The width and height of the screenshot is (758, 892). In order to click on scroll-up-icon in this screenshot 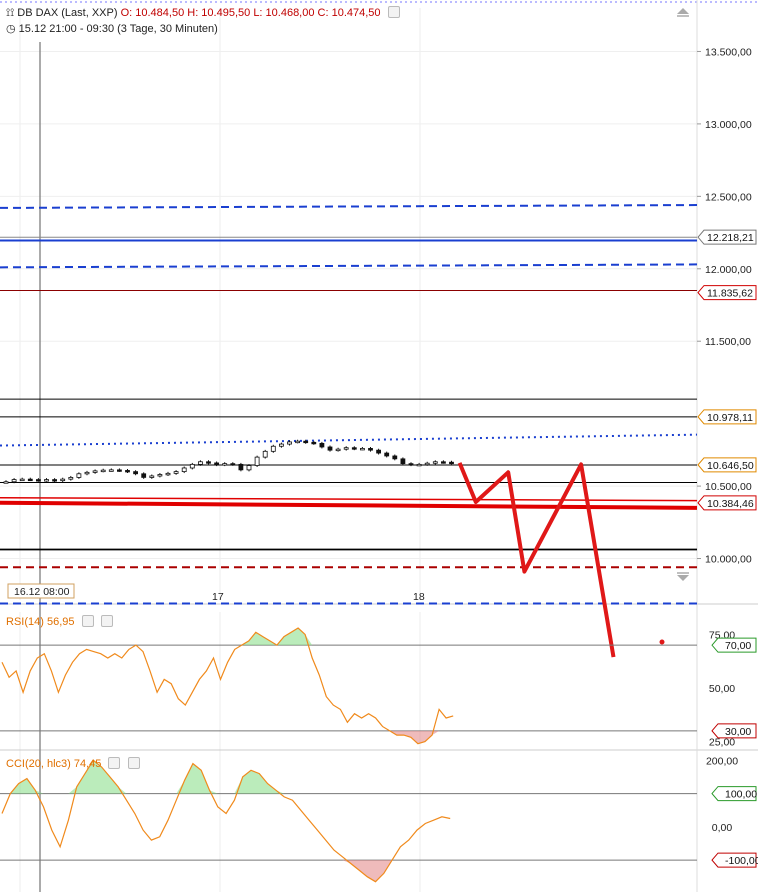, I will do `click(683, 11)`.